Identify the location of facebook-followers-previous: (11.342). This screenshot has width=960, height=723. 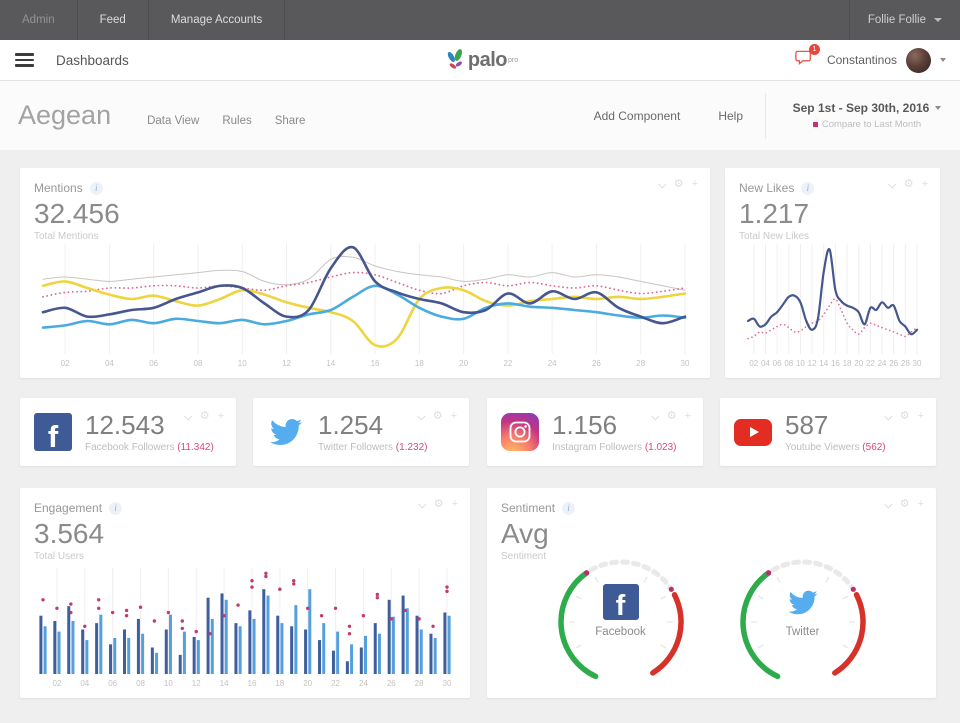
(195, 447).